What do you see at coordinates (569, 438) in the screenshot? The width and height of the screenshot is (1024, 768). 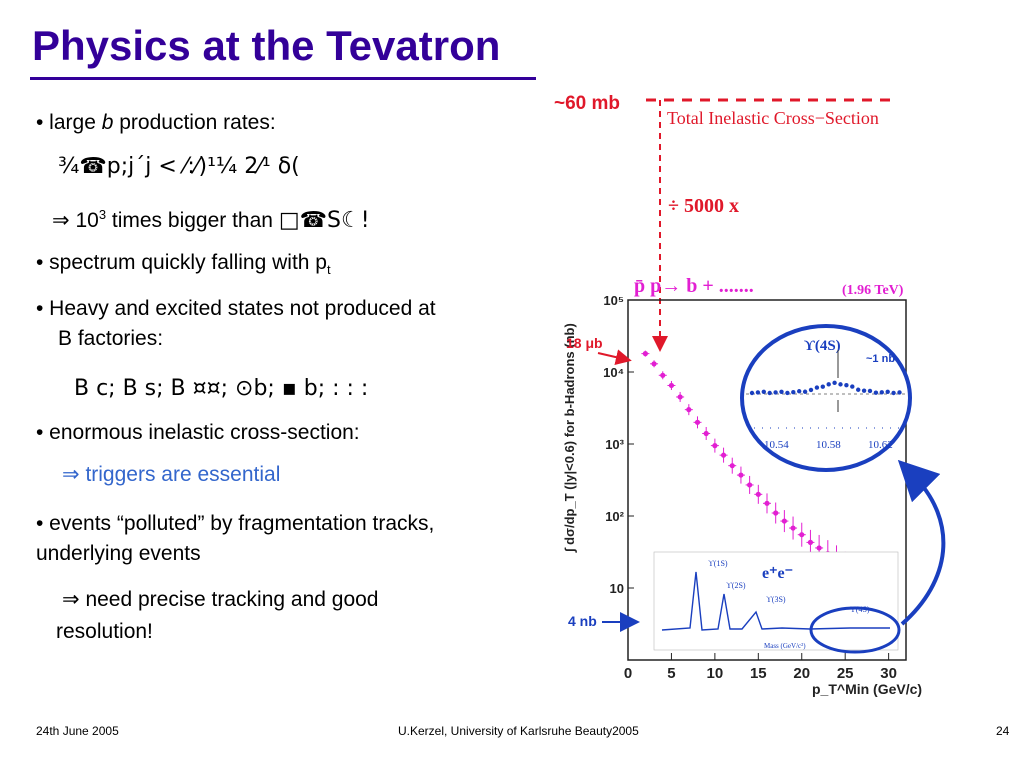 I see `y-axis-label: ∫ dσ/dp_T (|y|<0.6) for b-Hadrons (nb)` at bounding box center [569, 438].